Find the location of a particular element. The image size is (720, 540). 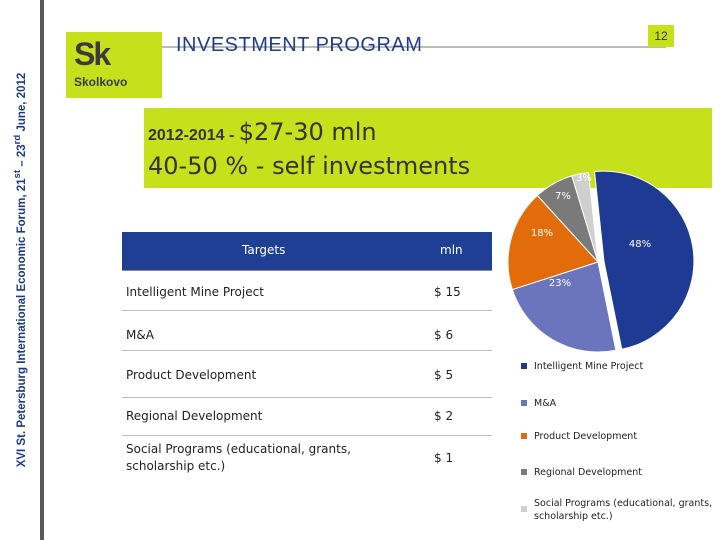

table-row: Product Development $ 5 is located at coordinates (307, 374).